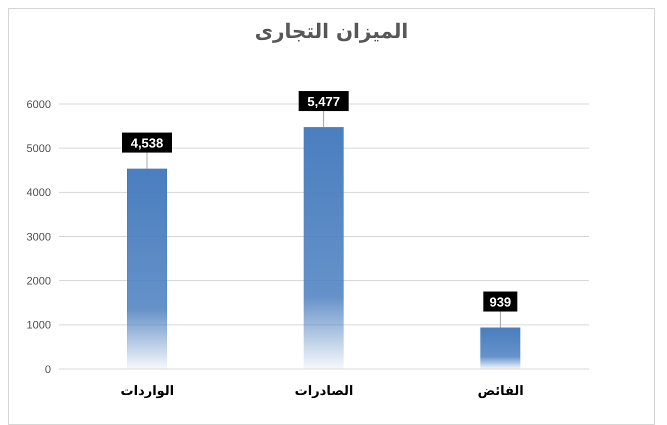 This screenshot has width=667, height=425. What do you see at coordinates (324, 391) in the screenshot?
I see `x-tick-label: الصادرات` at bounding box center [324, 391].